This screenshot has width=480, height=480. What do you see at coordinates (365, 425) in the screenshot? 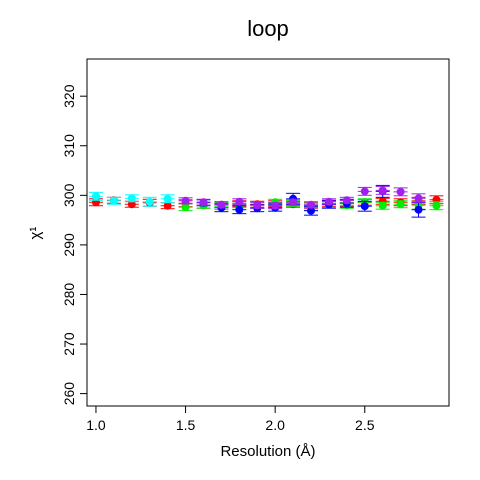
I see `x-tick-label: 2.5` at bounding box center [365, 425].